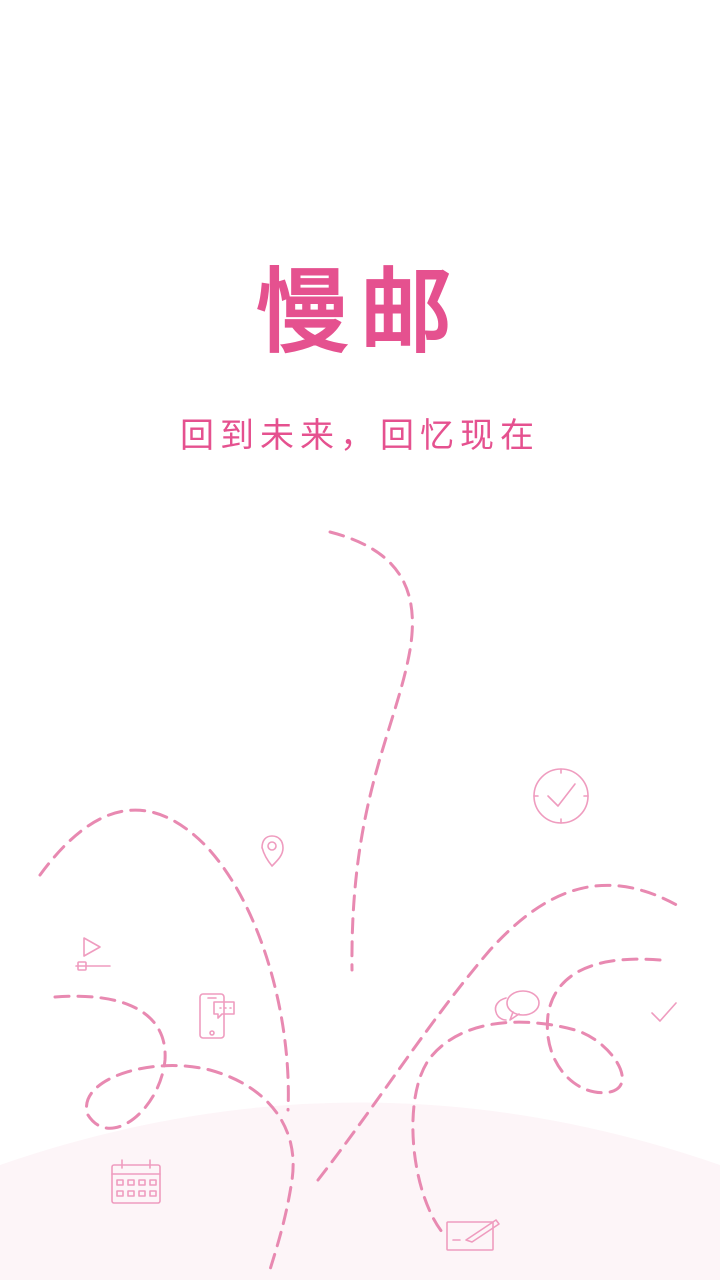 Image resolution: width=720 pixels, height=1280 pixels. What do you see at coordinates (360, 1191) in the screenshot?
I see `ground-hill` at bounding box center [360, 1191].